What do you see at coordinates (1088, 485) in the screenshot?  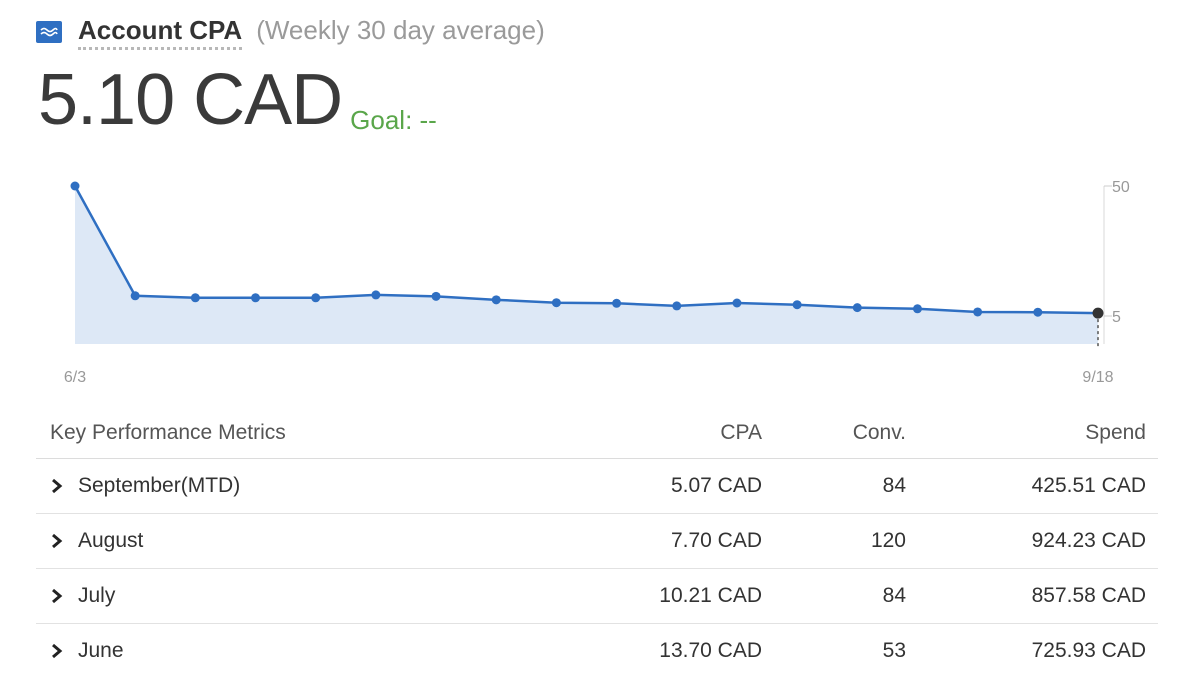 I see `row-spend: 425.51 CAD` at bounding box center [1088, 485].